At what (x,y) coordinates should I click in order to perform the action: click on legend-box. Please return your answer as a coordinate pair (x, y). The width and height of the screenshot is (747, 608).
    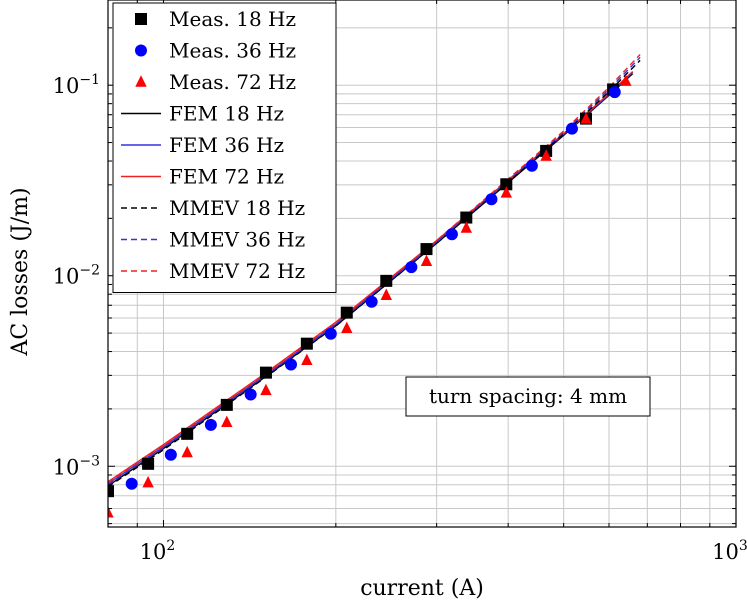
    Looking at the image, I should click on (224, 147).